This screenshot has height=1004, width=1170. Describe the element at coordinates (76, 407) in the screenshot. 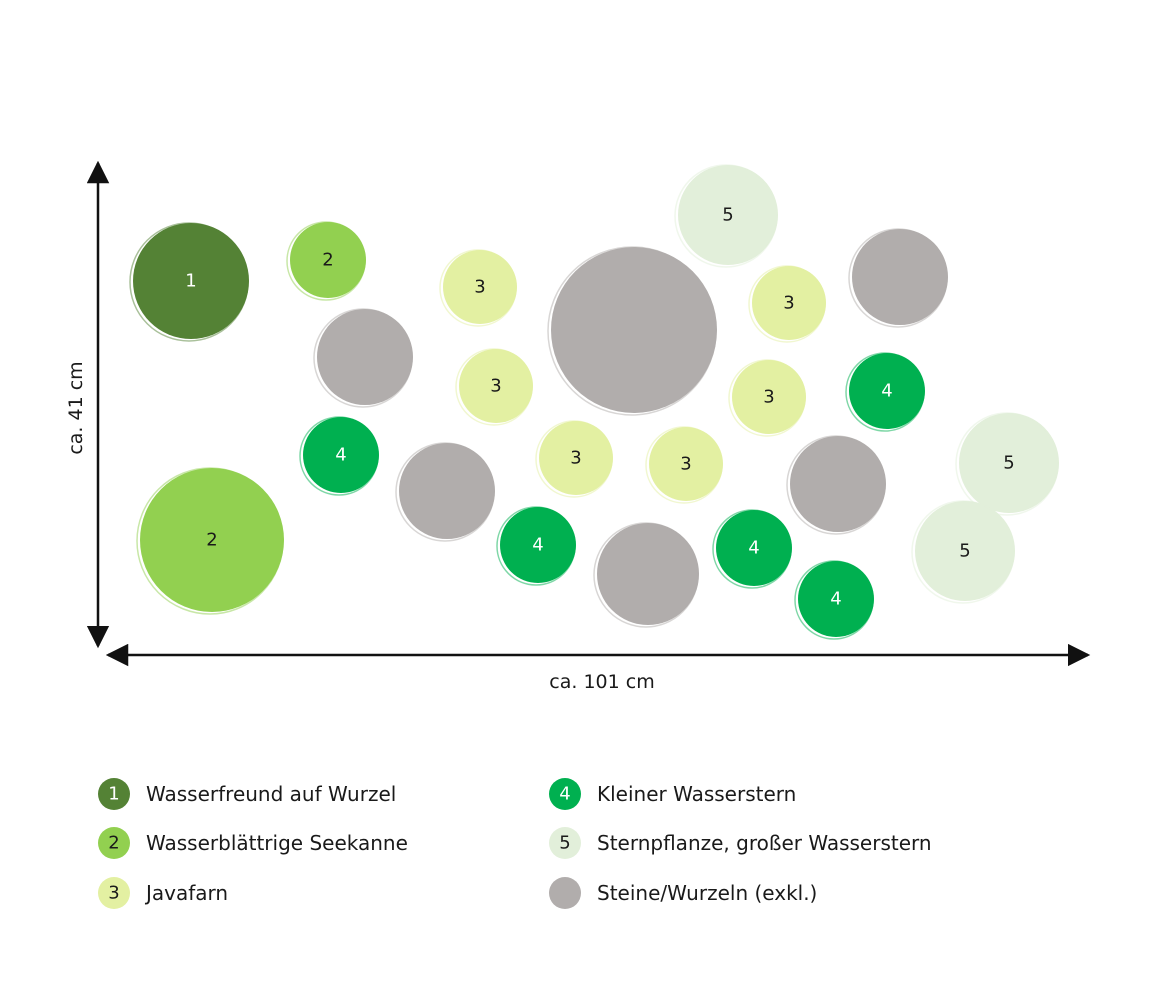

I see `height-label: ca. 41 cm` at that location.